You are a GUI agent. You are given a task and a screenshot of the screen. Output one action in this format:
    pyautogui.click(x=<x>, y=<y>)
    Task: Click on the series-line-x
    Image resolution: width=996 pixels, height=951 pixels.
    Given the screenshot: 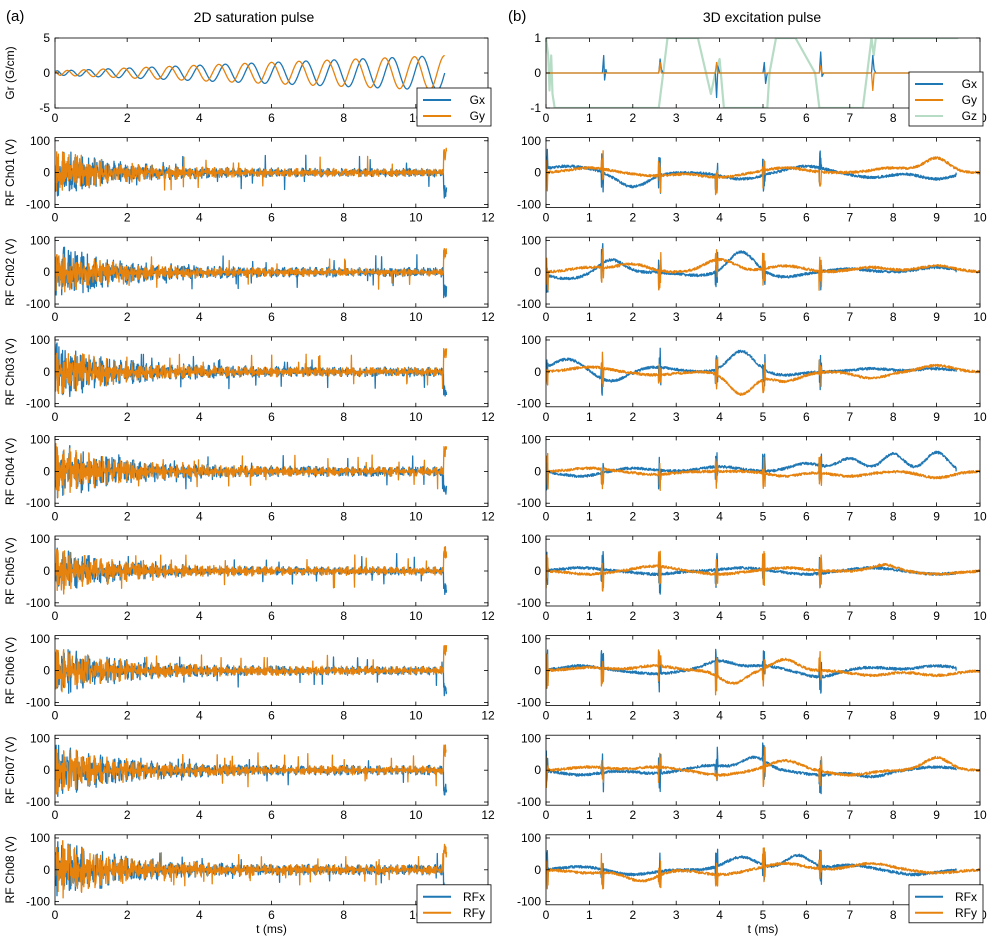 What is the action you would take?
    pyautogui.click(x=751, y=671)
    